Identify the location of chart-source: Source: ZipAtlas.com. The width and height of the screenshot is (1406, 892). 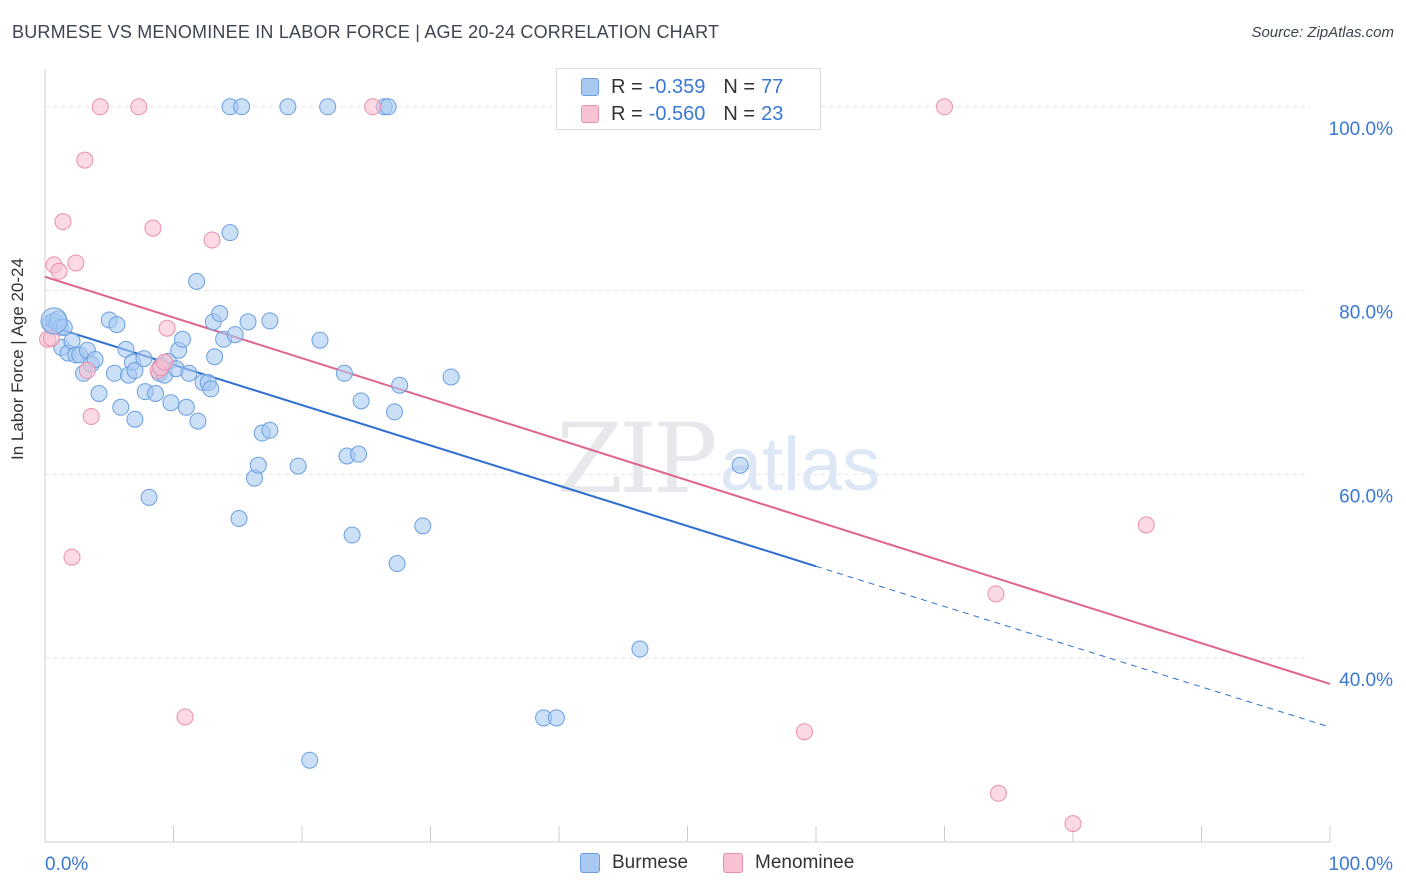
(1322, 32).